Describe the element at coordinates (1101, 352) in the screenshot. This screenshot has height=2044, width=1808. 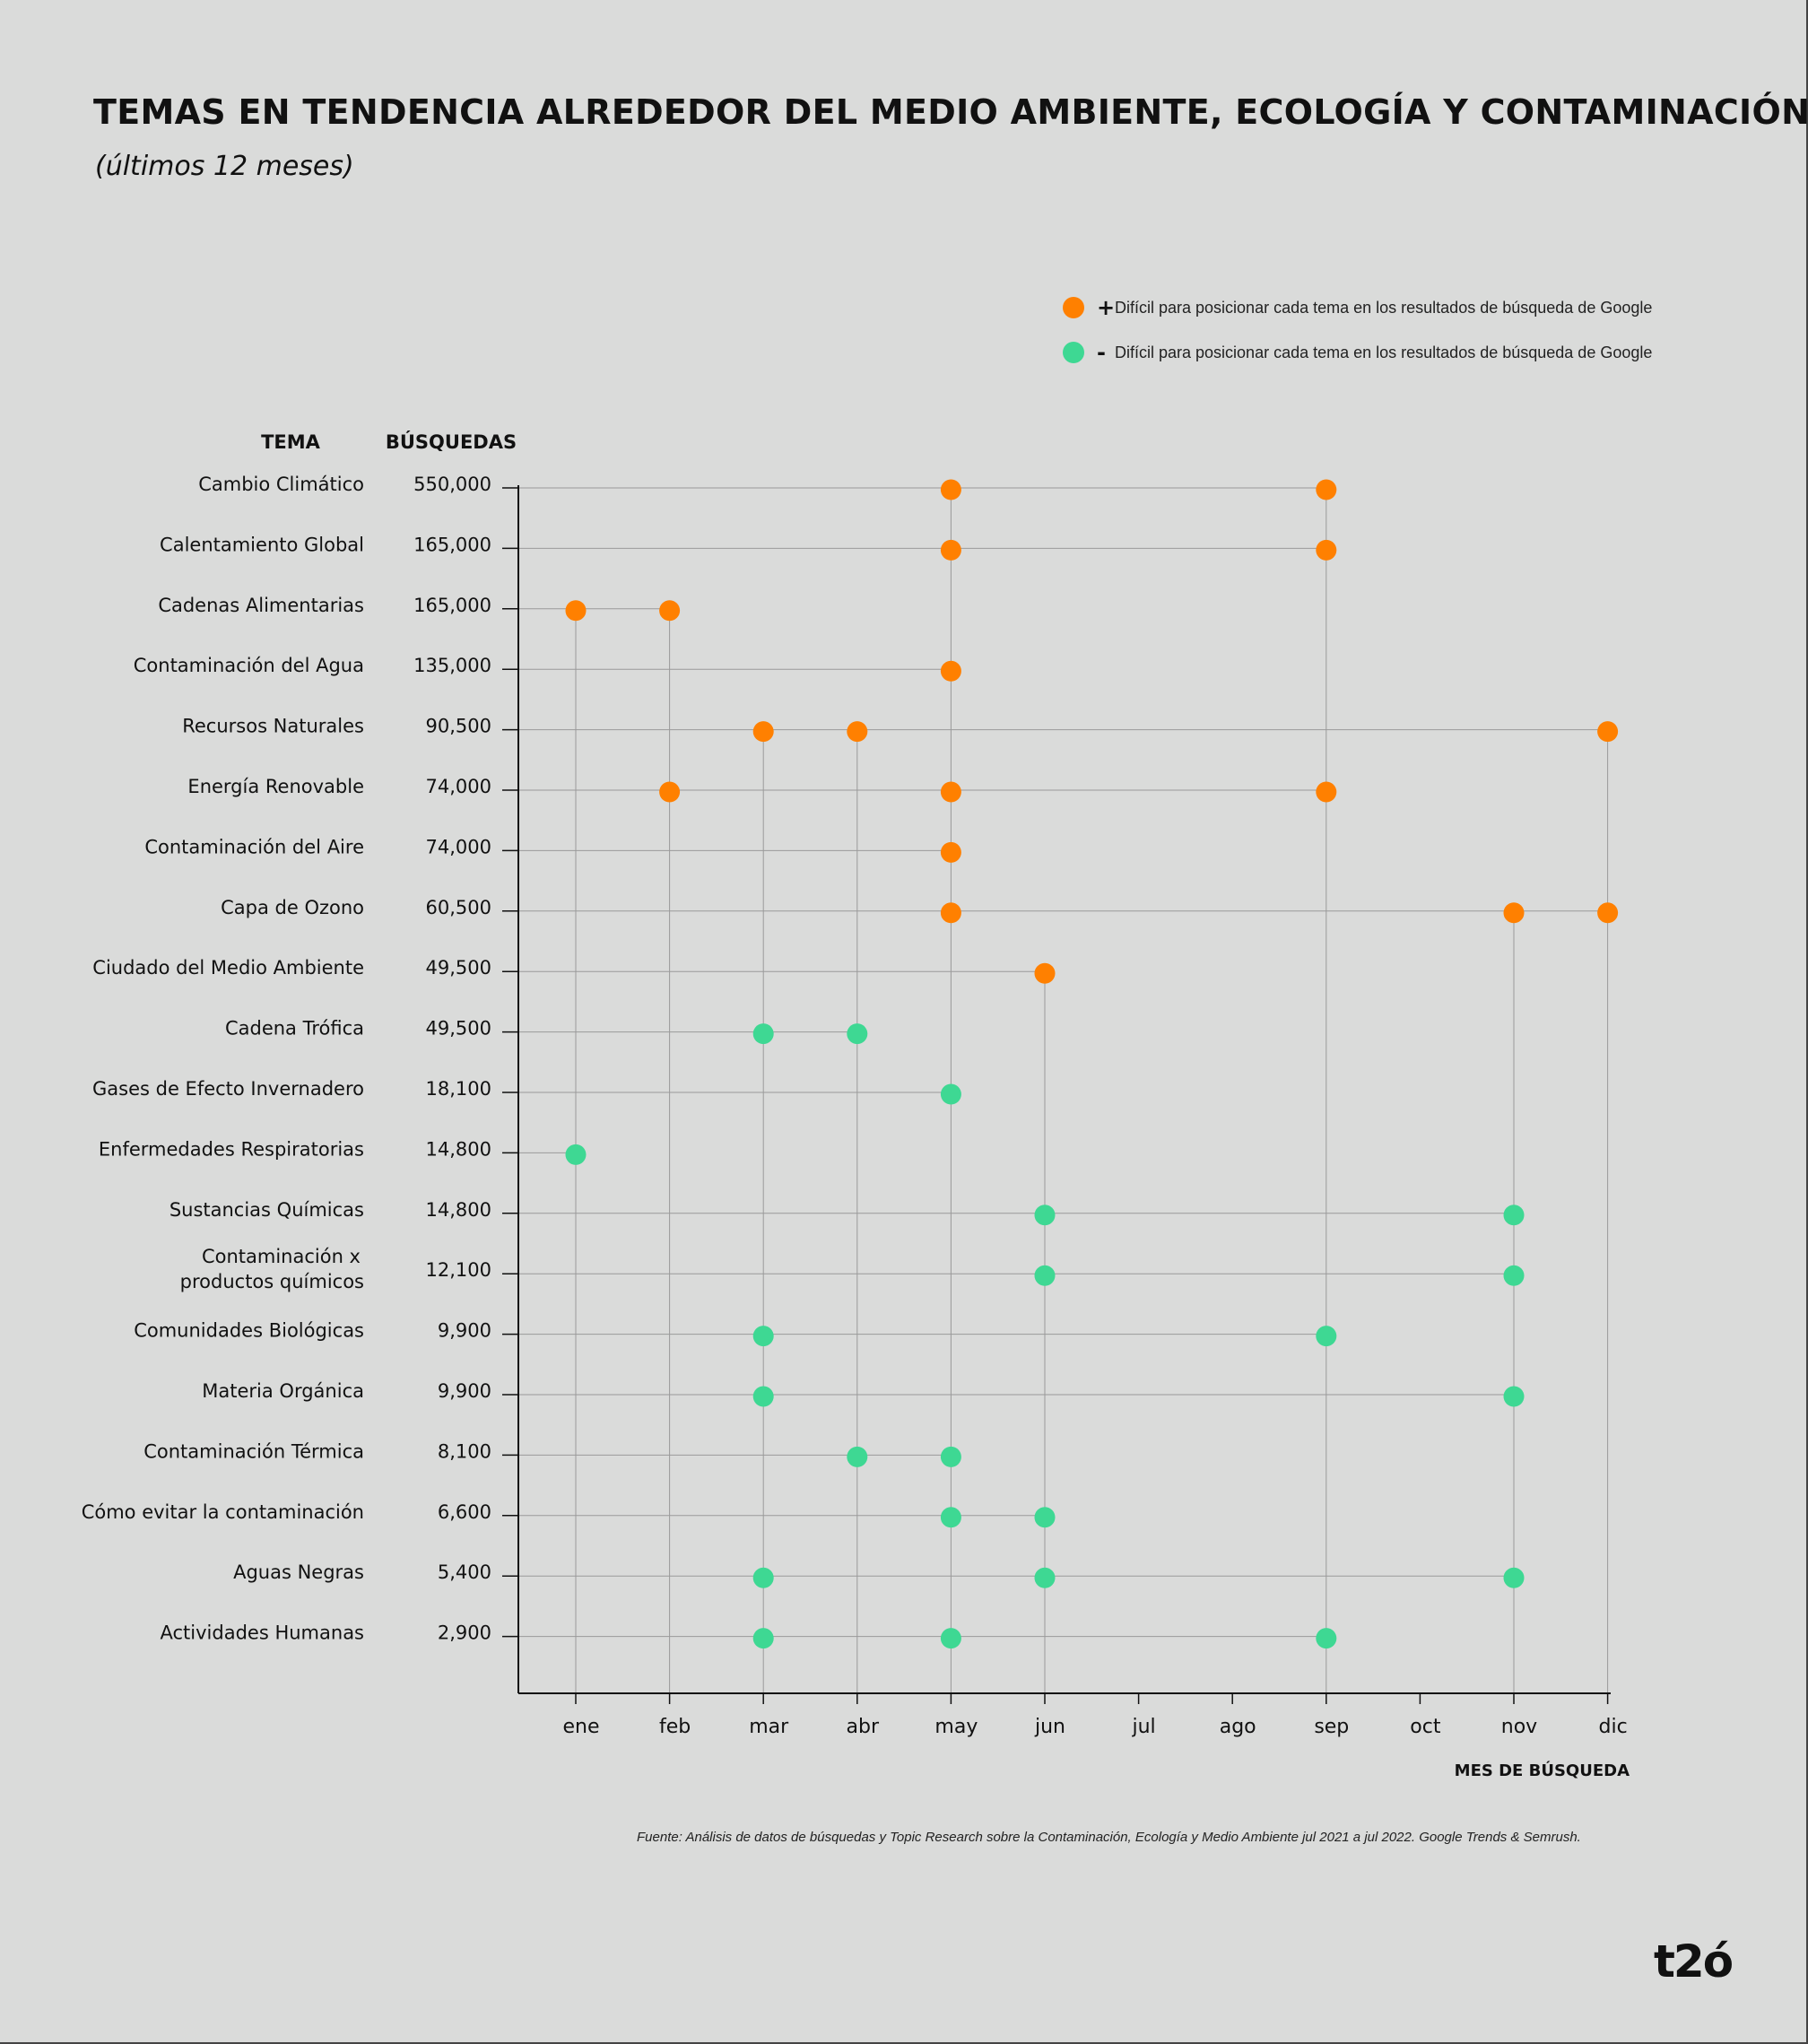
I see `legend-sign-minus: -` at that location.